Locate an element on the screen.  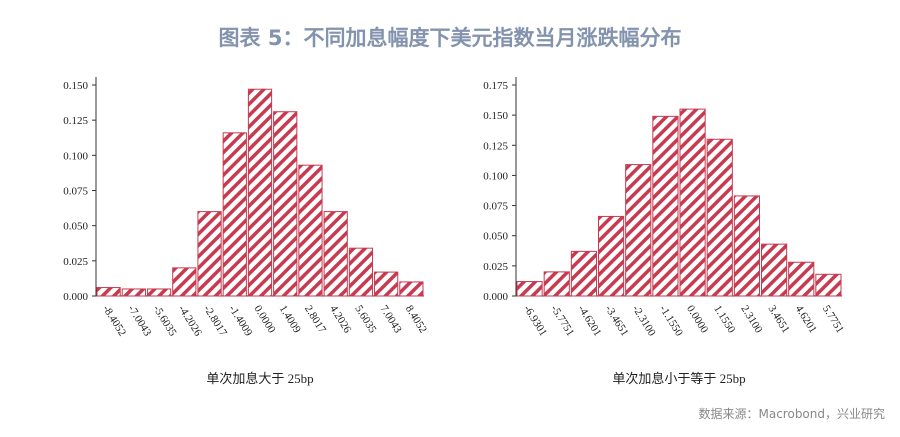
x-tick-label: -1.4009 is located at coordinates (240, 321).